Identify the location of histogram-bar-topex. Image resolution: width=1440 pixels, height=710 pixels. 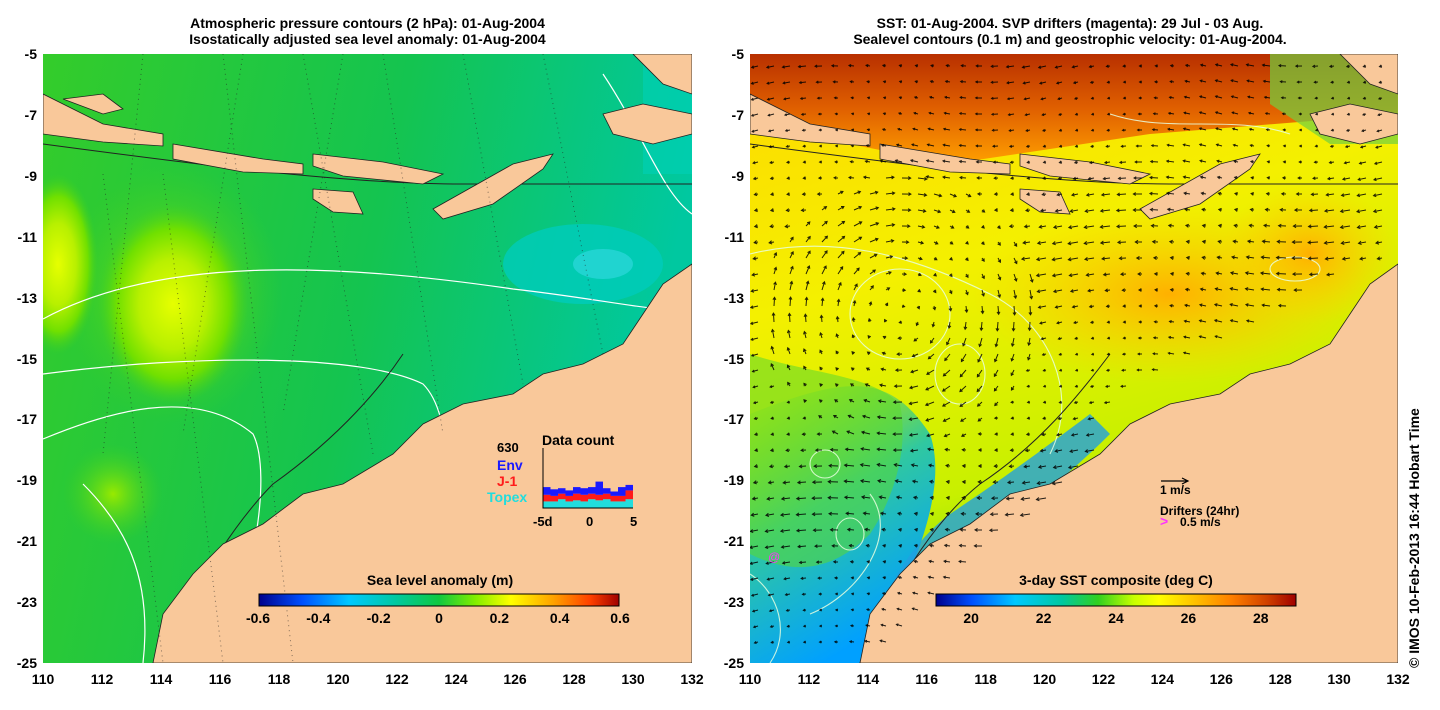
(607, 503).